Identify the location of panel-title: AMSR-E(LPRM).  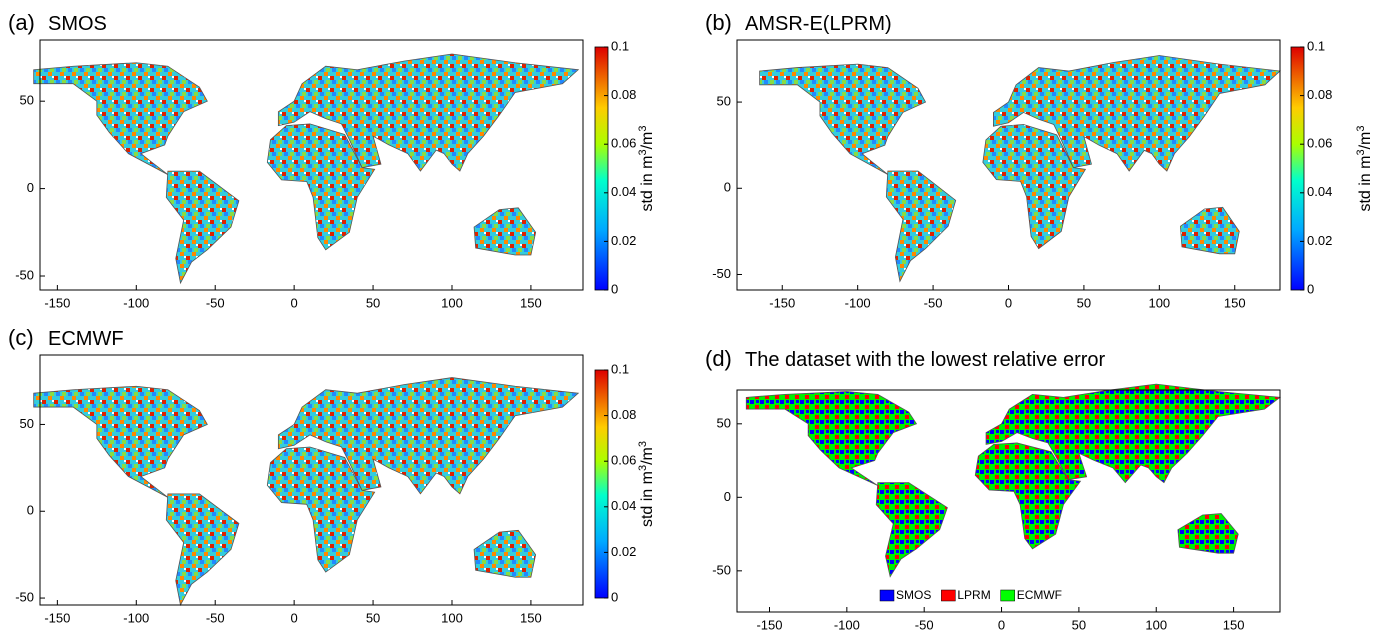
(818, 24).